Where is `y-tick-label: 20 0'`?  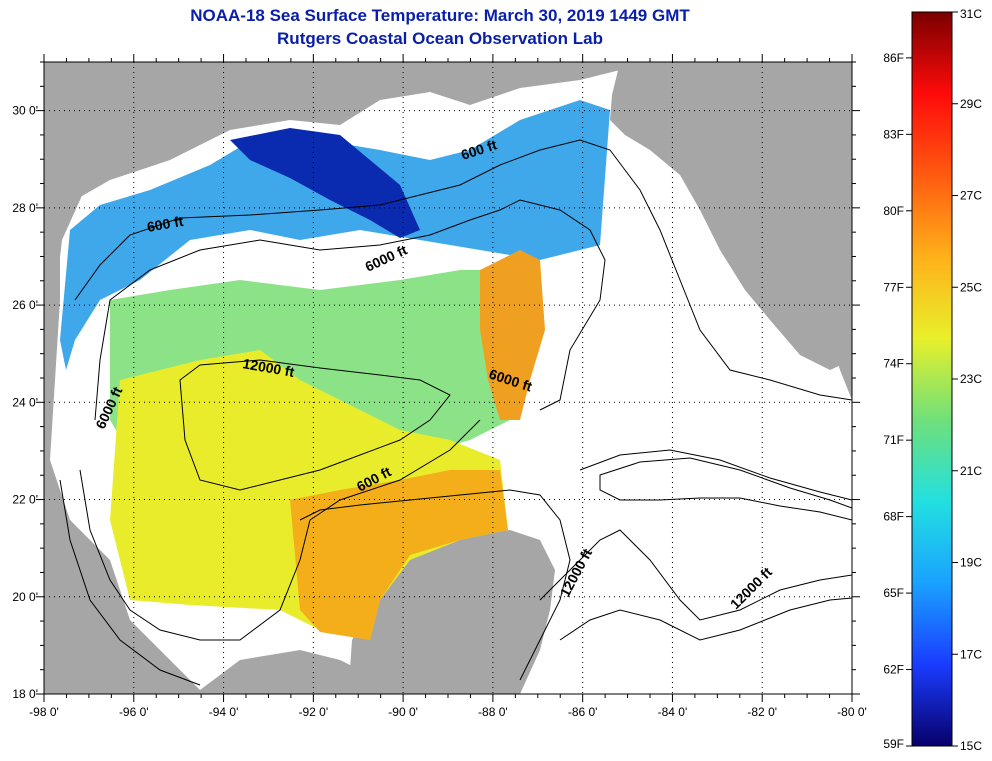 y-tick-label: 20 0' is located at coordinates (25, 597).